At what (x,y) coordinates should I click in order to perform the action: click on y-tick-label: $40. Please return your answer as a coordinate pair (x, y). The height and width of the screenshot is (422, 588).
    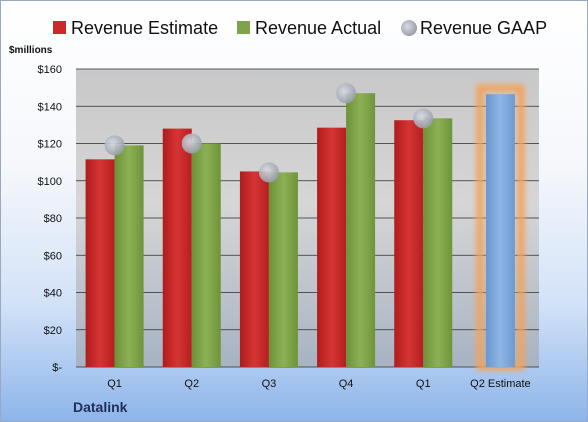
    Looking at the image, I should click on (53, 294).